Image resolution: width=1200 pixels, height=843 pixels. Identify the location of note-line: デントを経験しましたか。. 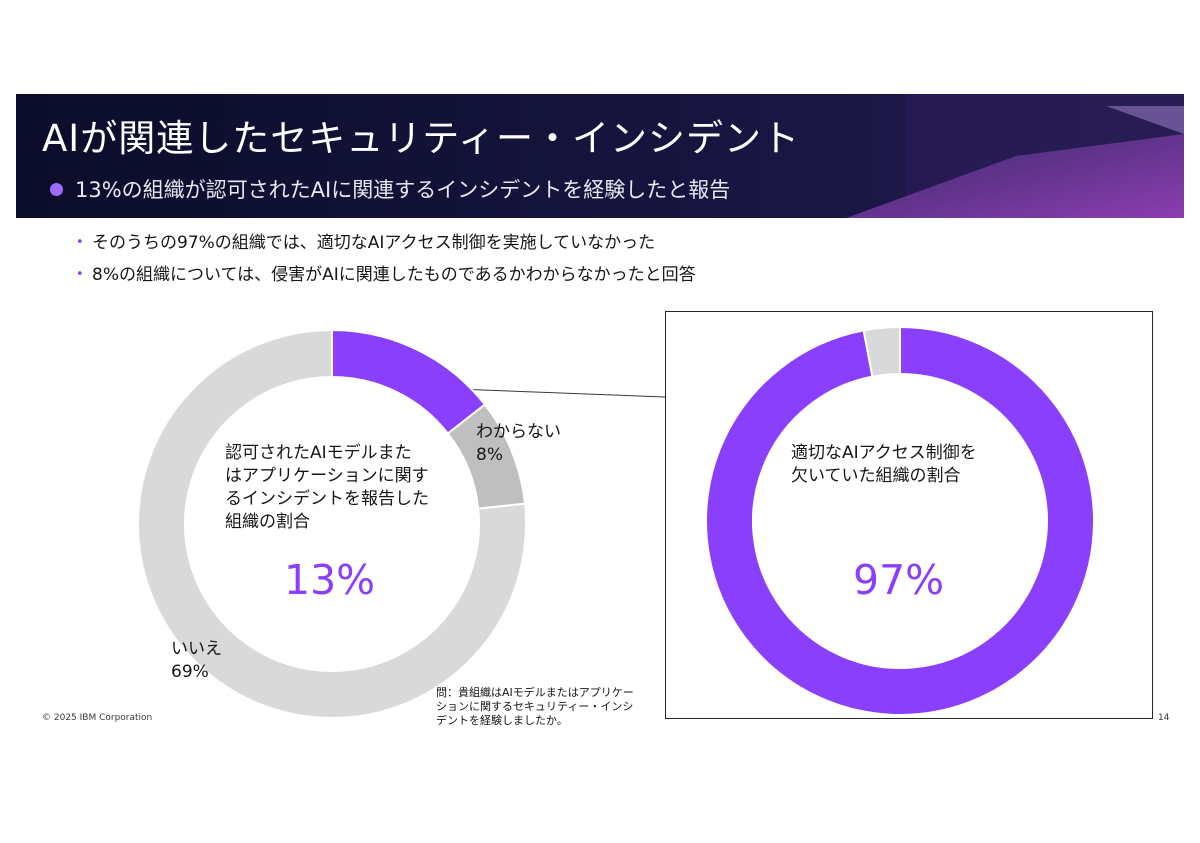
(502, 720).